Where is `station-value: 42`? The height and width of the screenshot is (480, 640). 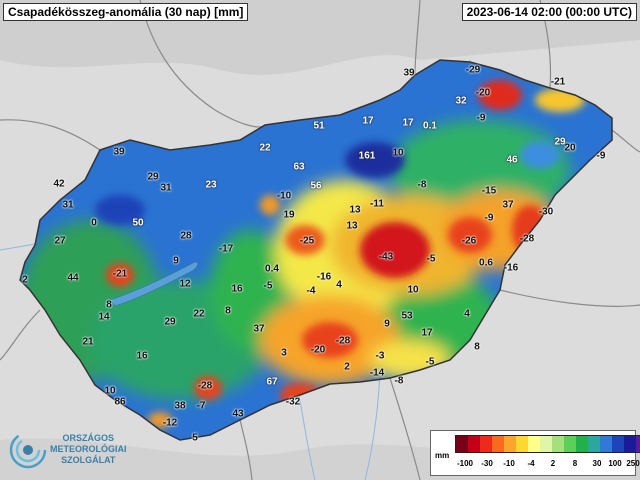
station-value: 42 is located at coordinates (59, 184).